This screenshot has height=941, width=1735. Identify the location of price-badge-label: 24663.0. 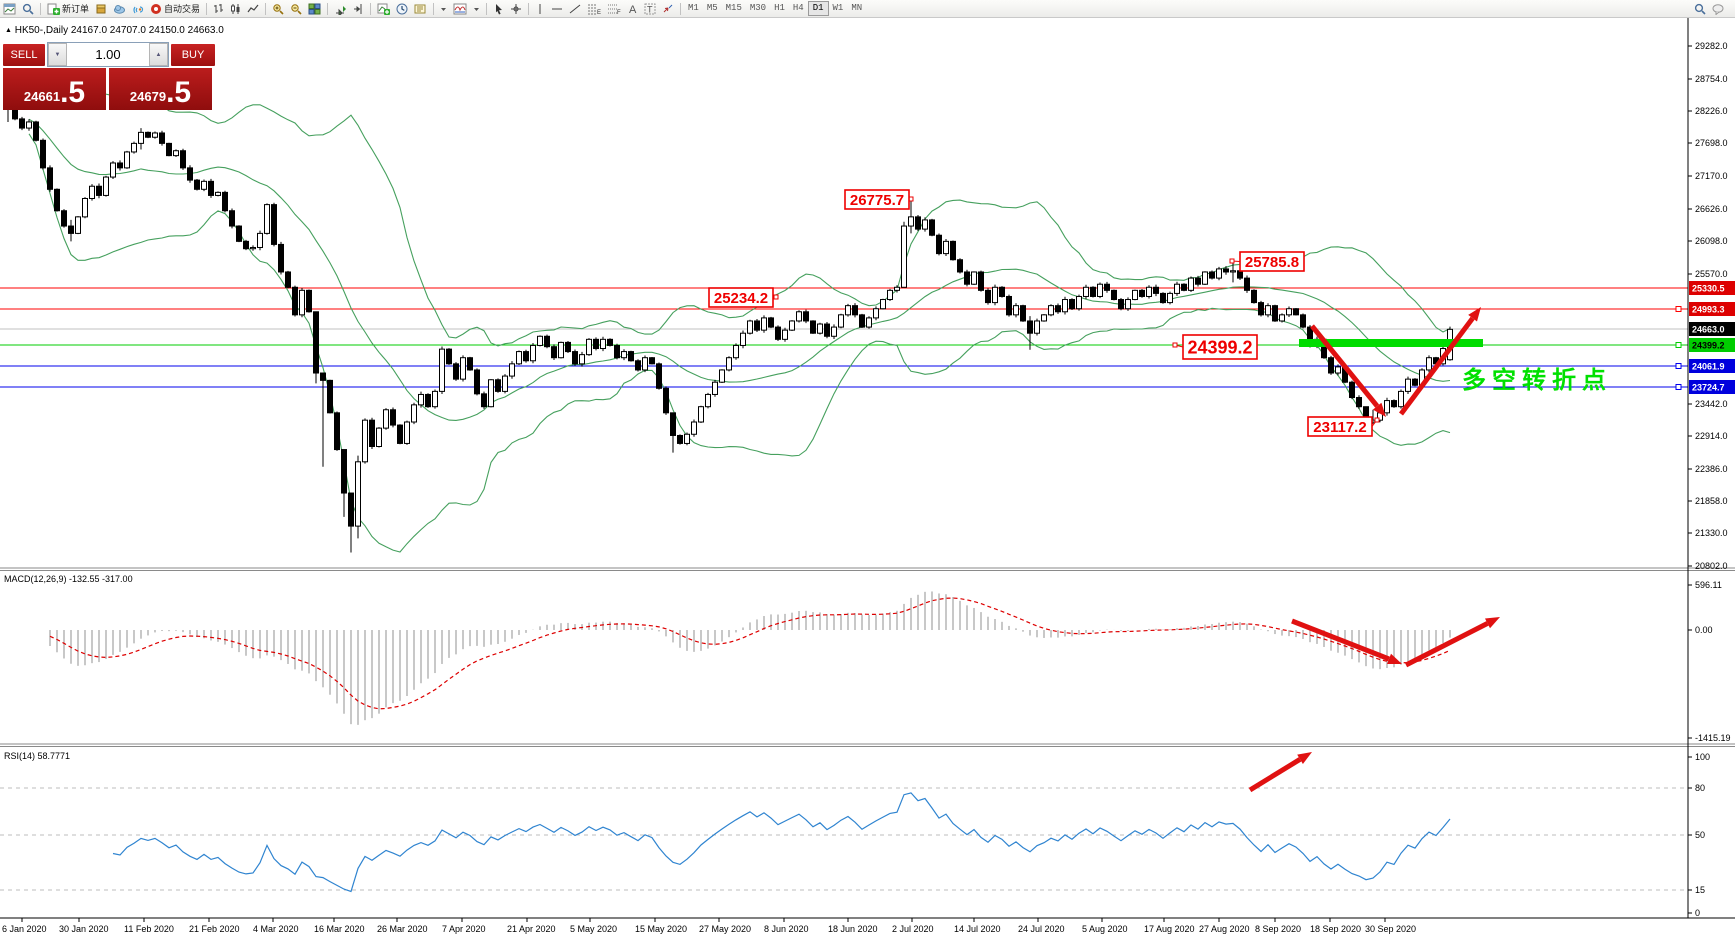
(1708, 330).